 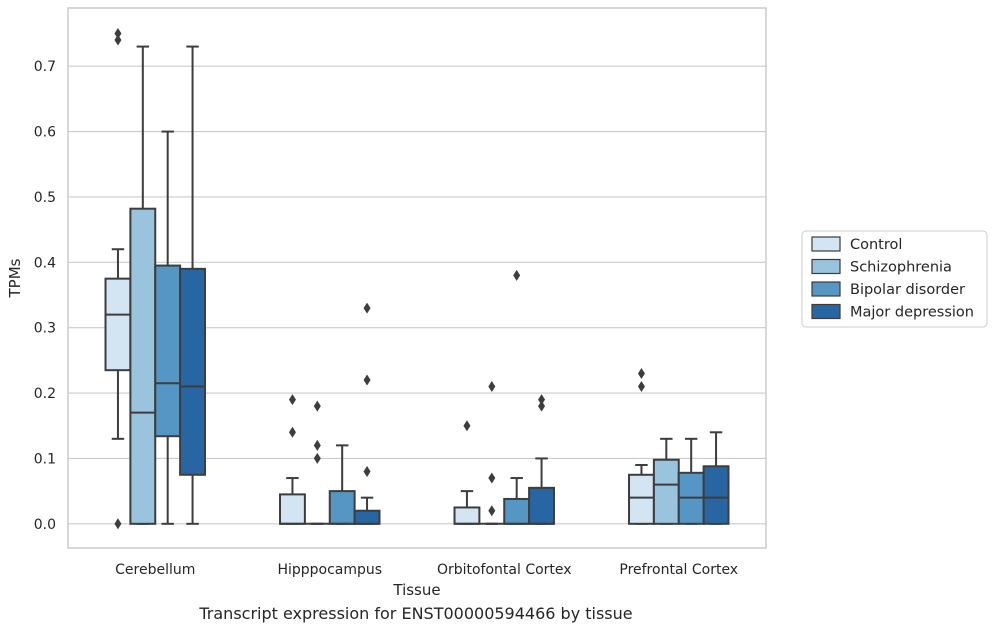 What do you see at coordinates (45, 263) in the screenshot?
I see `y-tick-label: 0.4` at bounding box center [45, 263].